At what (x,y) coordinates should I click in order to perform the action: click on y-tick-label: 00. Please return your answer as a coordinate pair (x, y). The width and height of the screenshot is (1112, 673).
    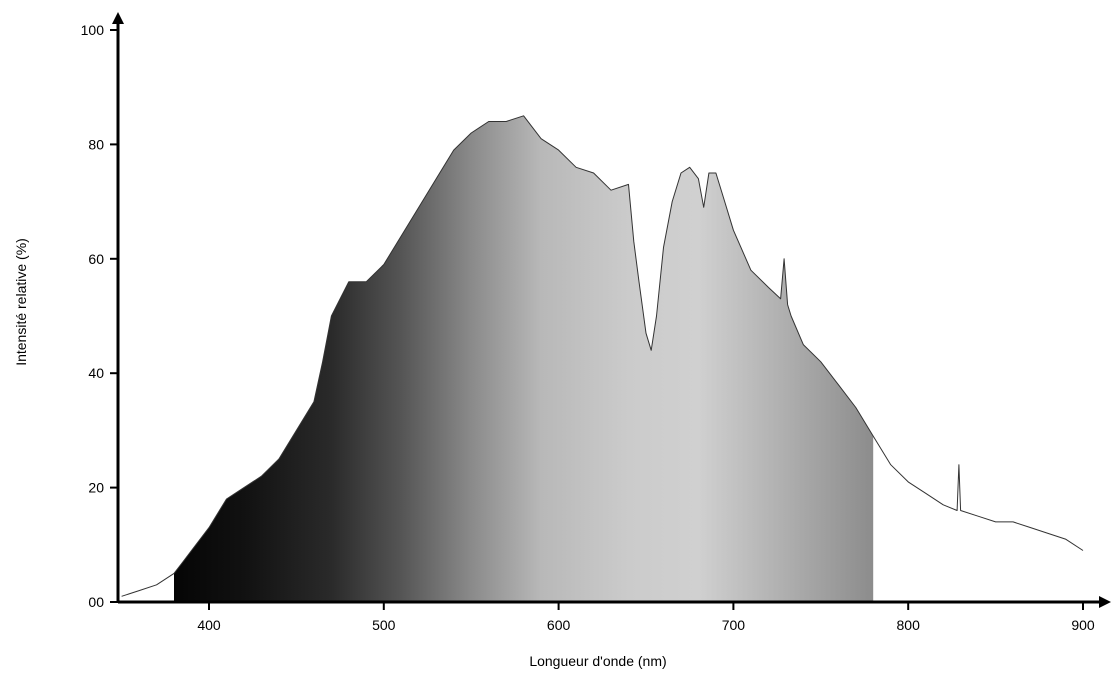
    Looking at the image, I should click on (96, 602).